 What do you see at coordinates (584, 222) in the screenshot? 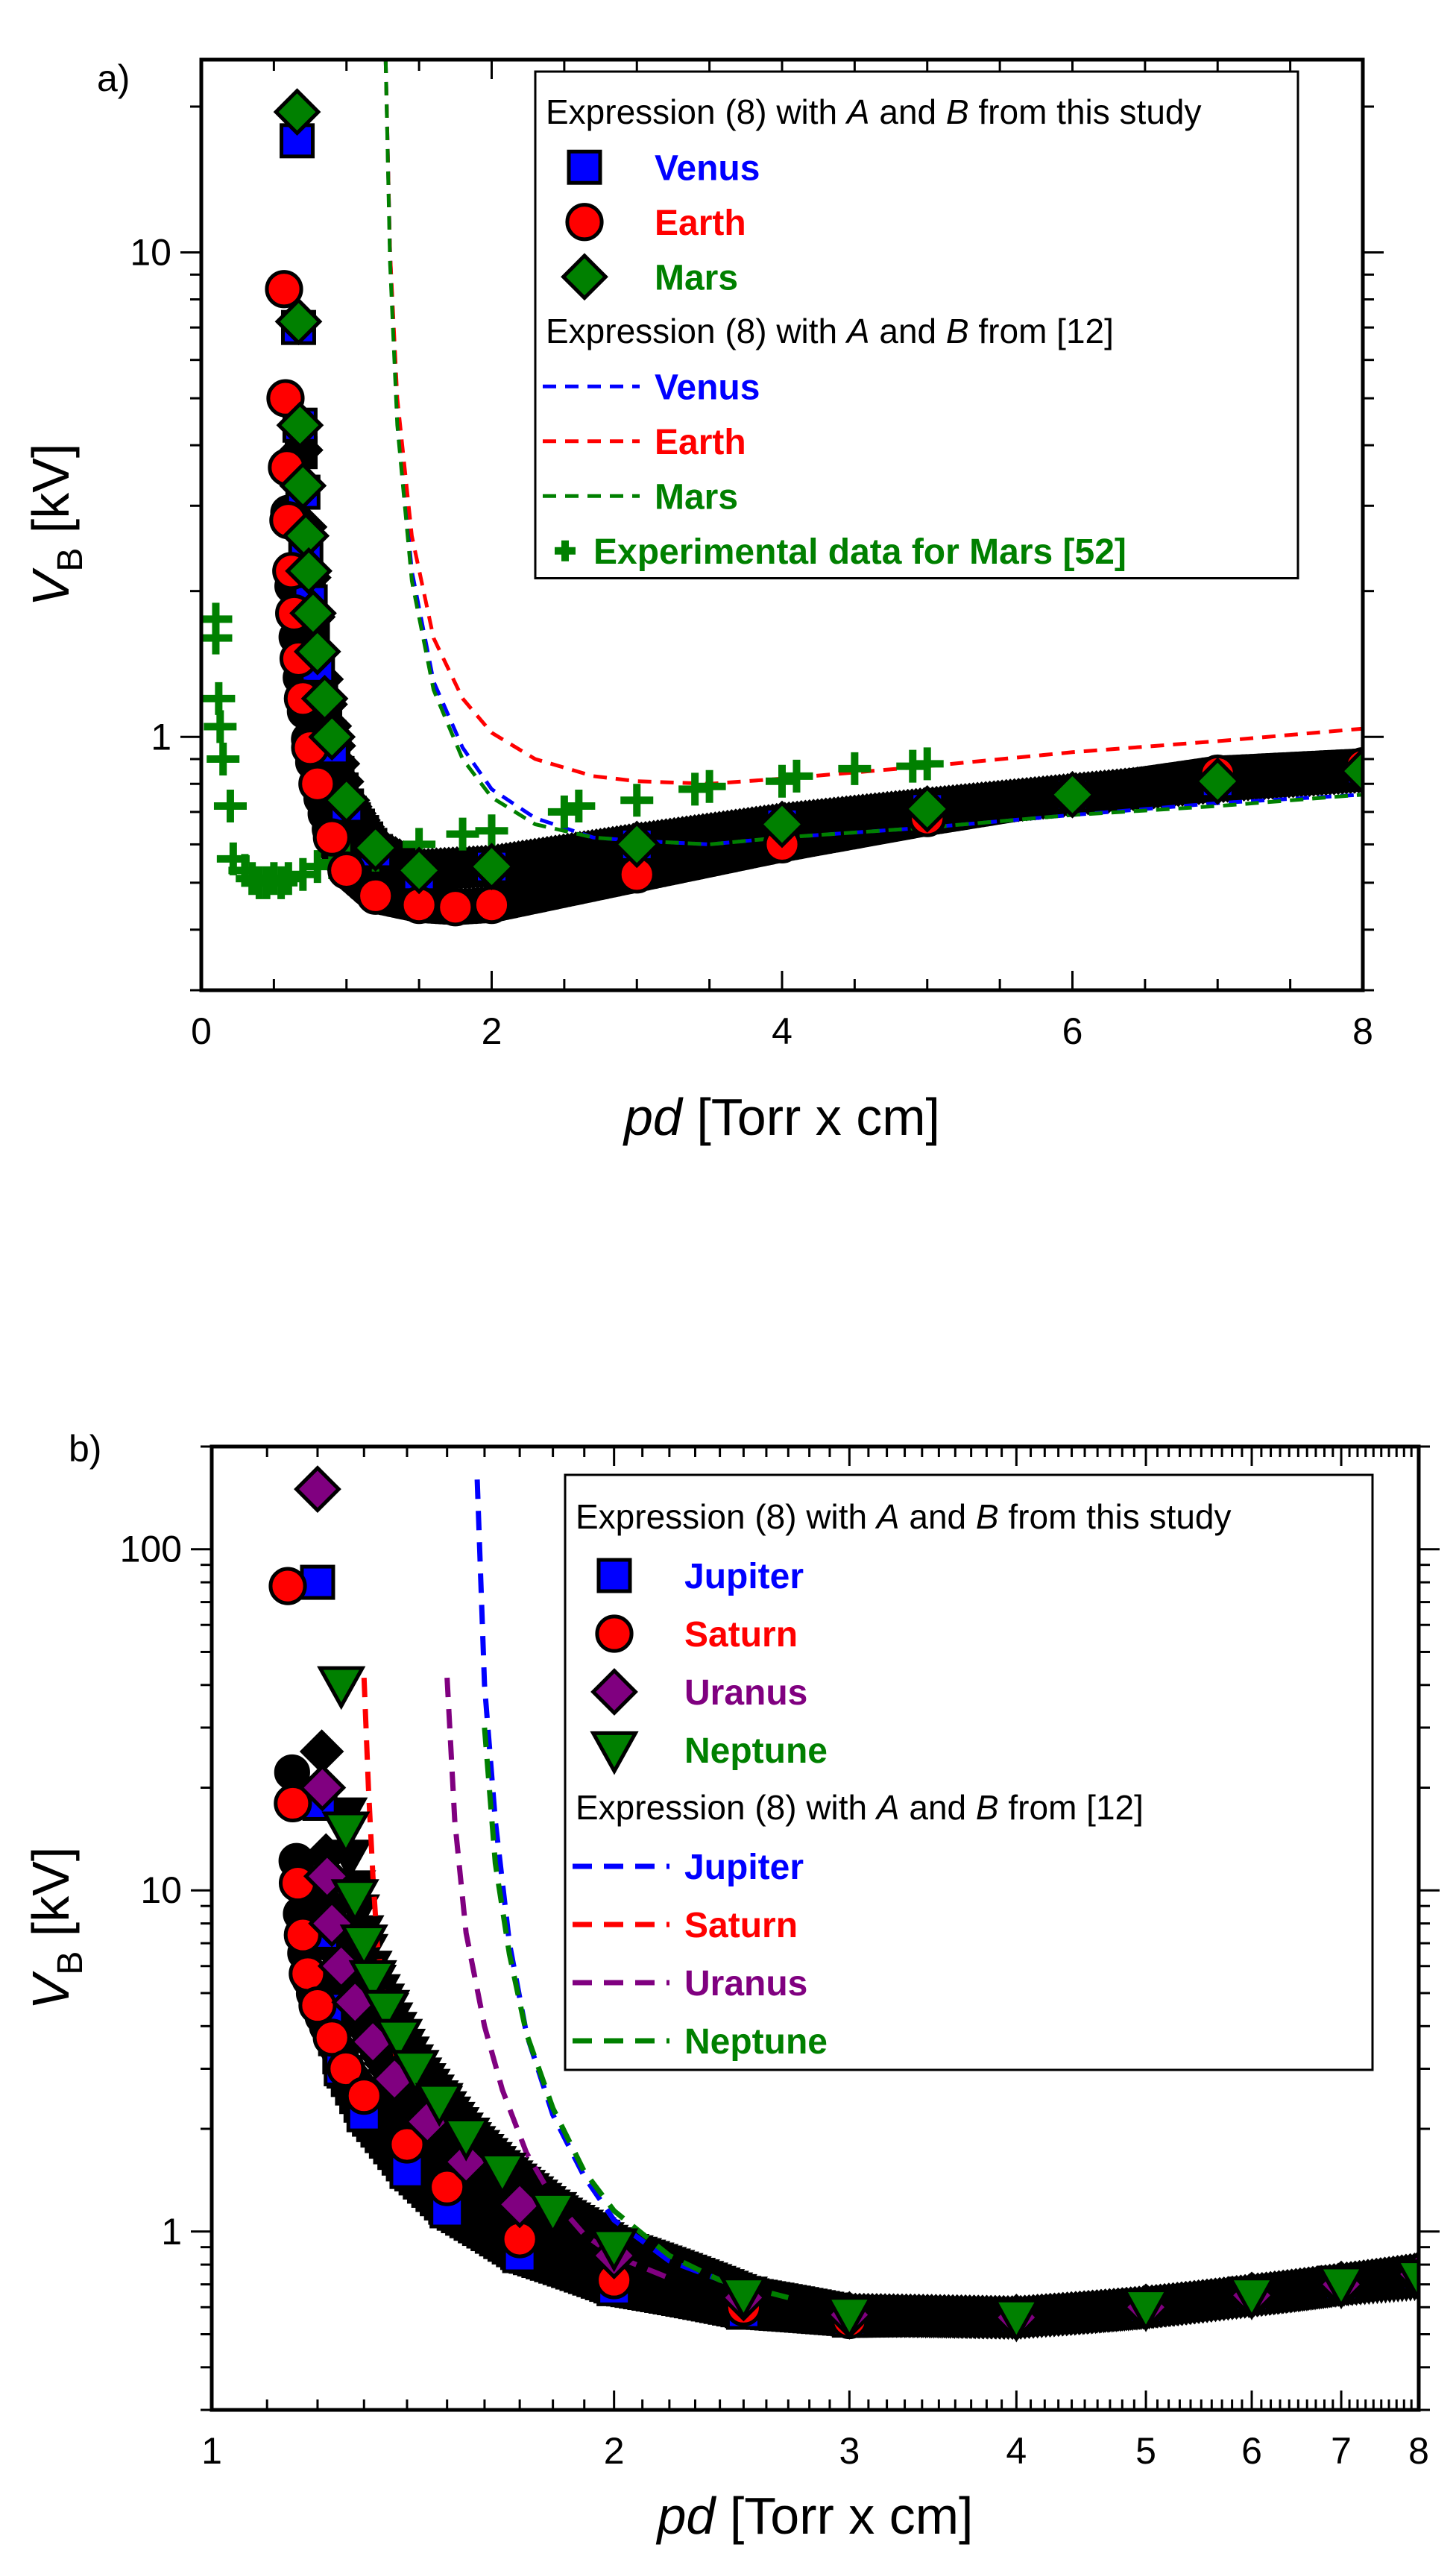
I see `legend-earth-marker` at bounding box center [584, 222].